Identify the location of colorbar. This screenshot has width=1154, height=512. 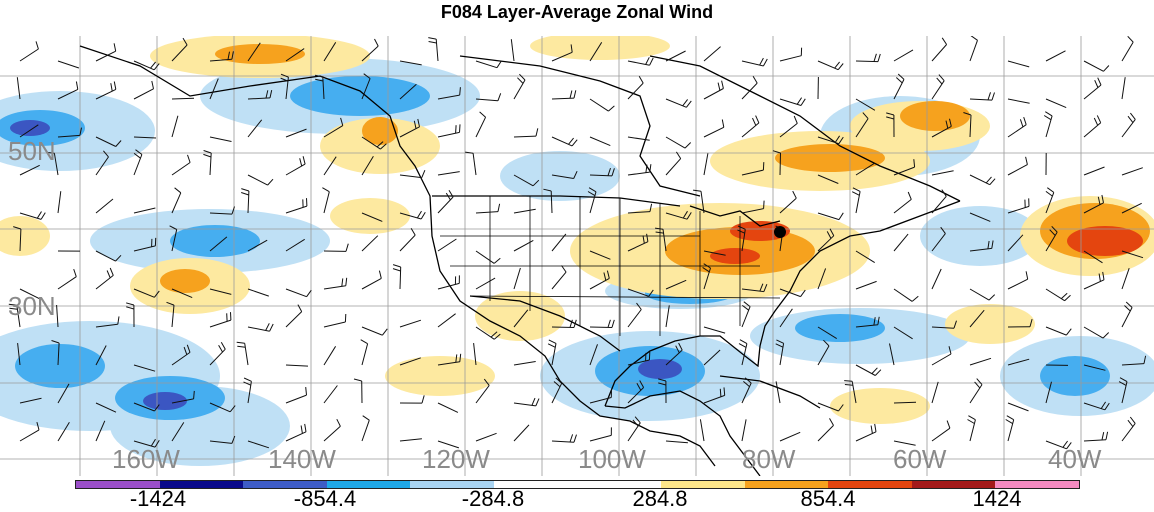
(577, 484).